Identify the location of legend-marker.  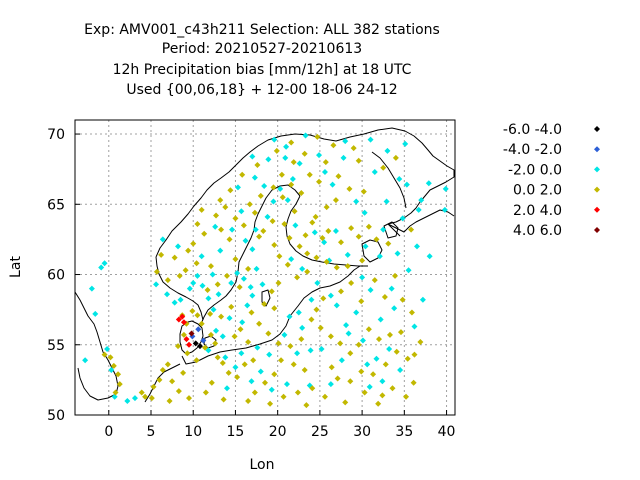
(597, 209).